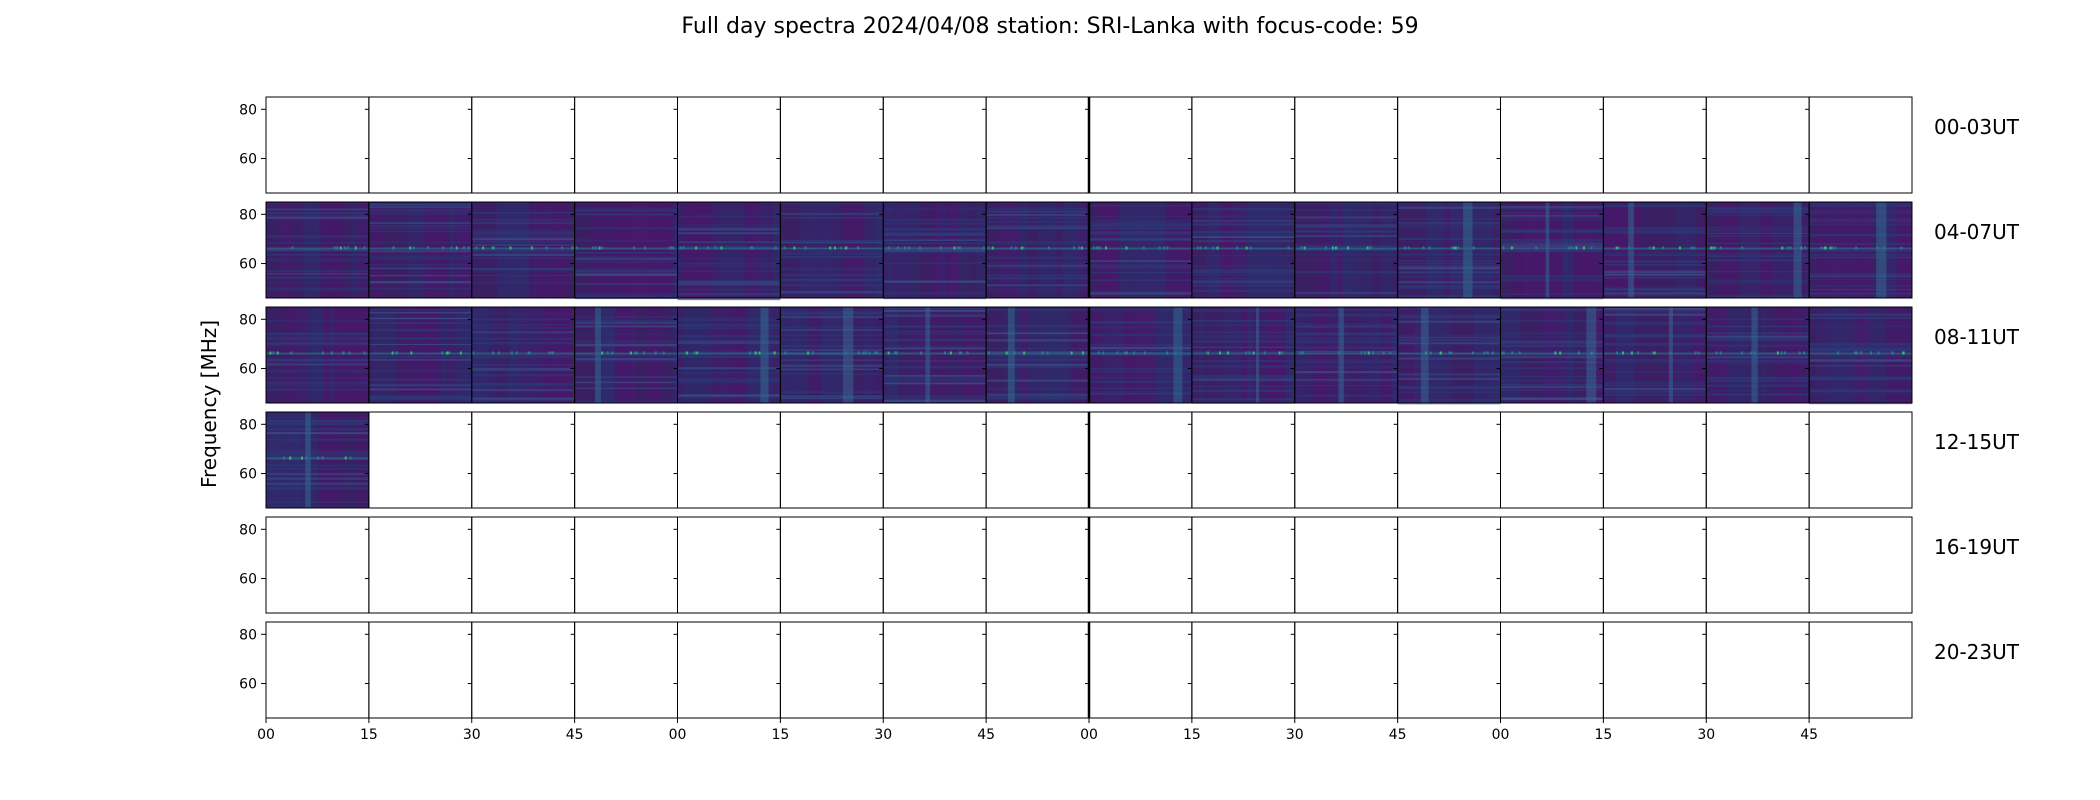  I want to click on row-08-11UT: 80 60 08-11UT, so click(1129, 355).